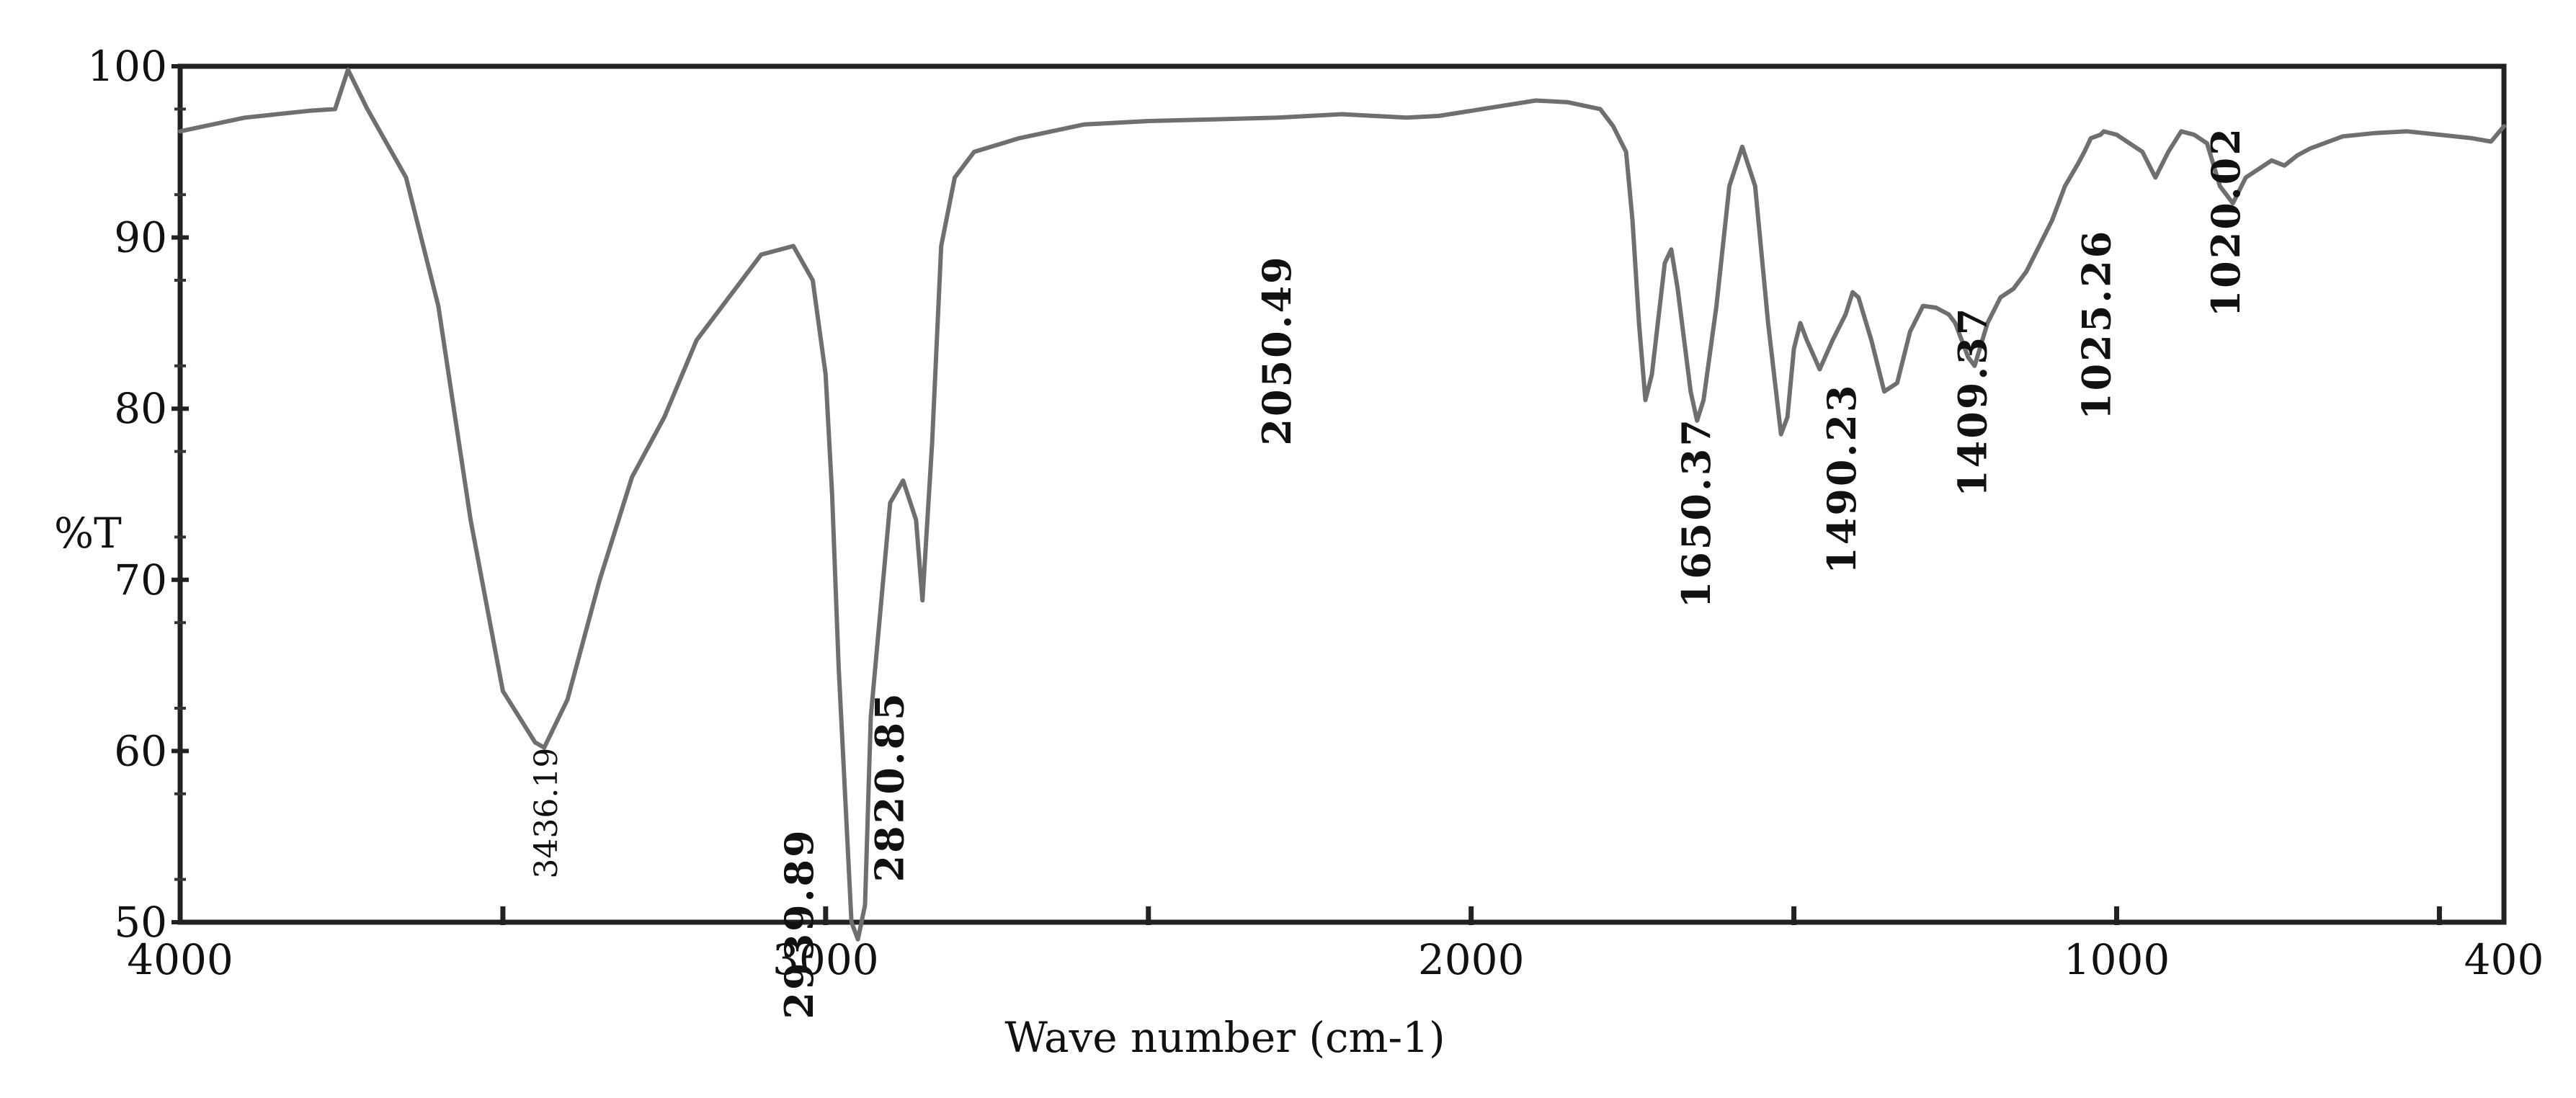 The image size is (2576, 1098). I want to click on y-tick-label: 80, so click(140, 409).